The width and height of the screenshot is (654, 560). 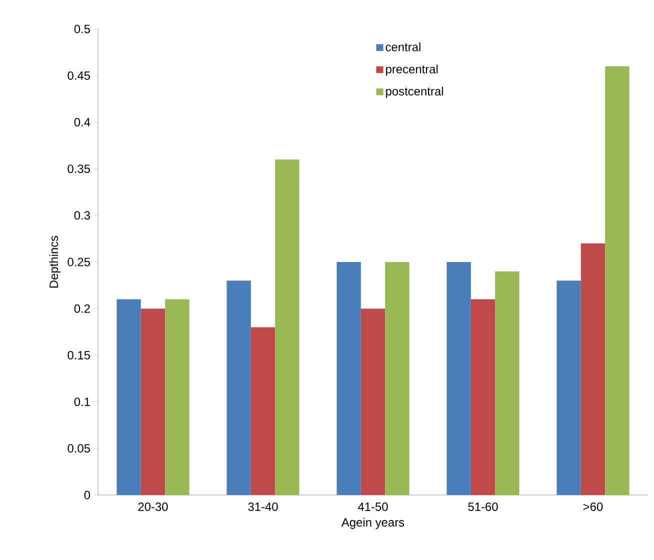 I want to click on y-tick-label: 0.25, so click(x=79, y=262).